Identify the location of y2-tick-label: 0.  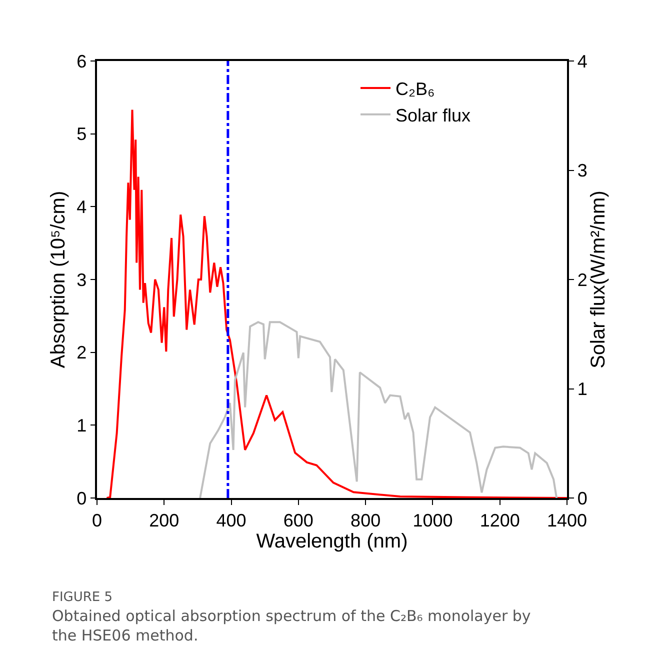
(582, 498).